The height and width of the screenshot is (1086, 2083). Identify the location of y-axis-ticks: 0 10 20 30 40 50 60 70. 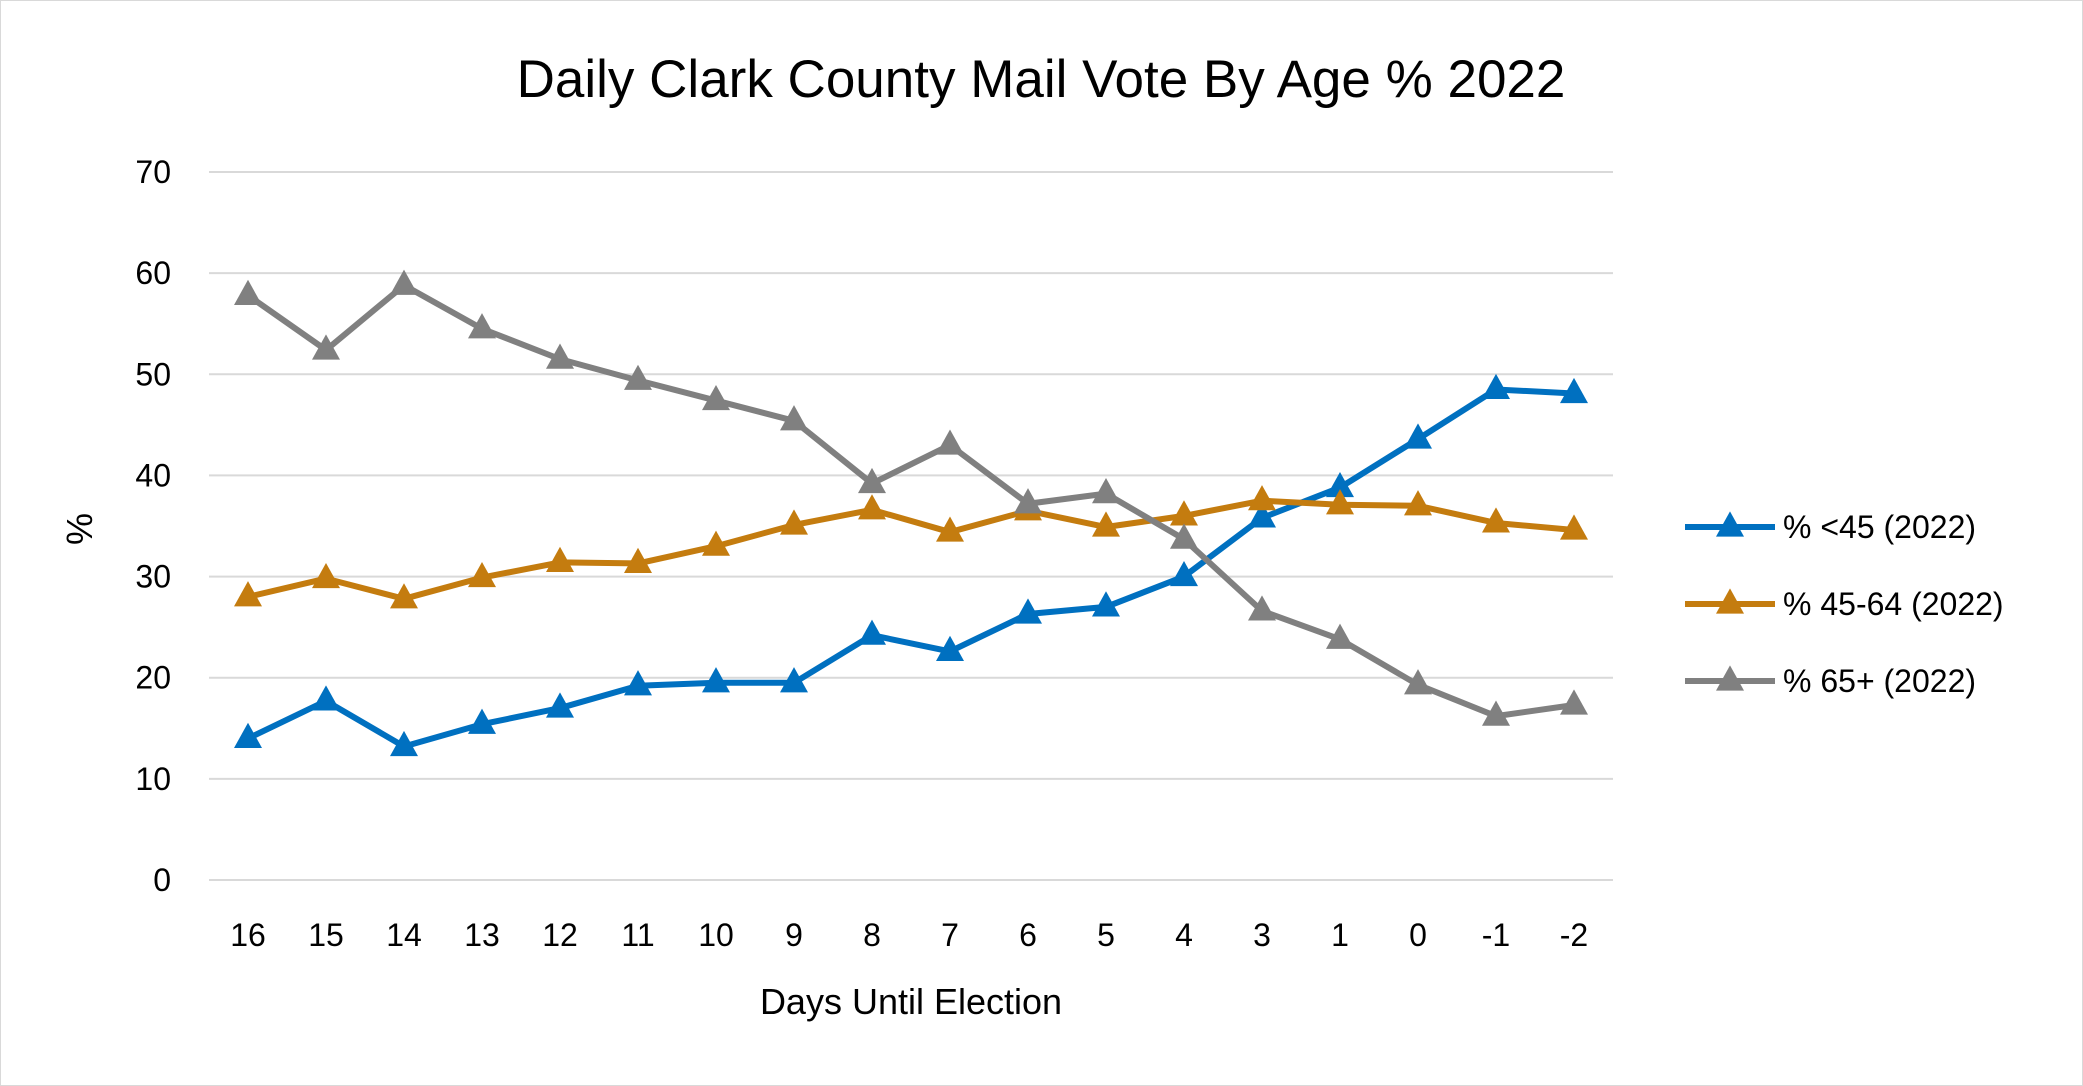
(153, 526).